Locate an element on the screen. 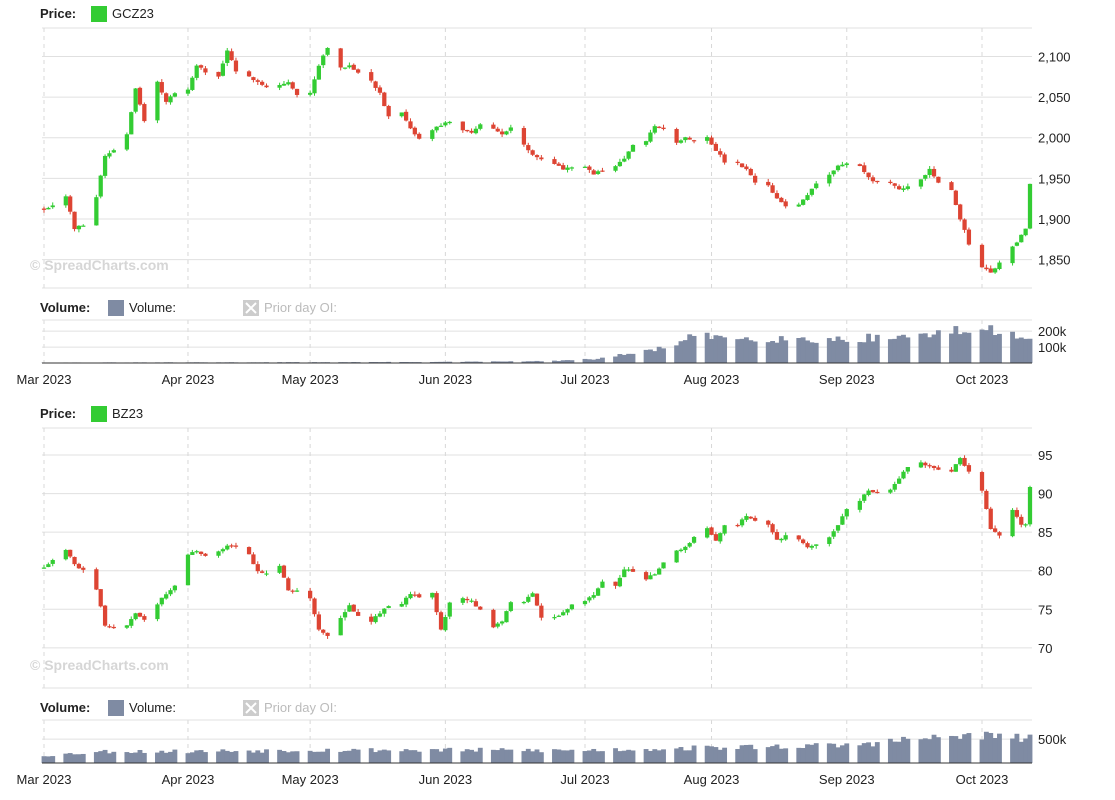 This screenshot has height=800, width=1115. x-tick-label: Jun 2023 is located at coordinates (446, 779).